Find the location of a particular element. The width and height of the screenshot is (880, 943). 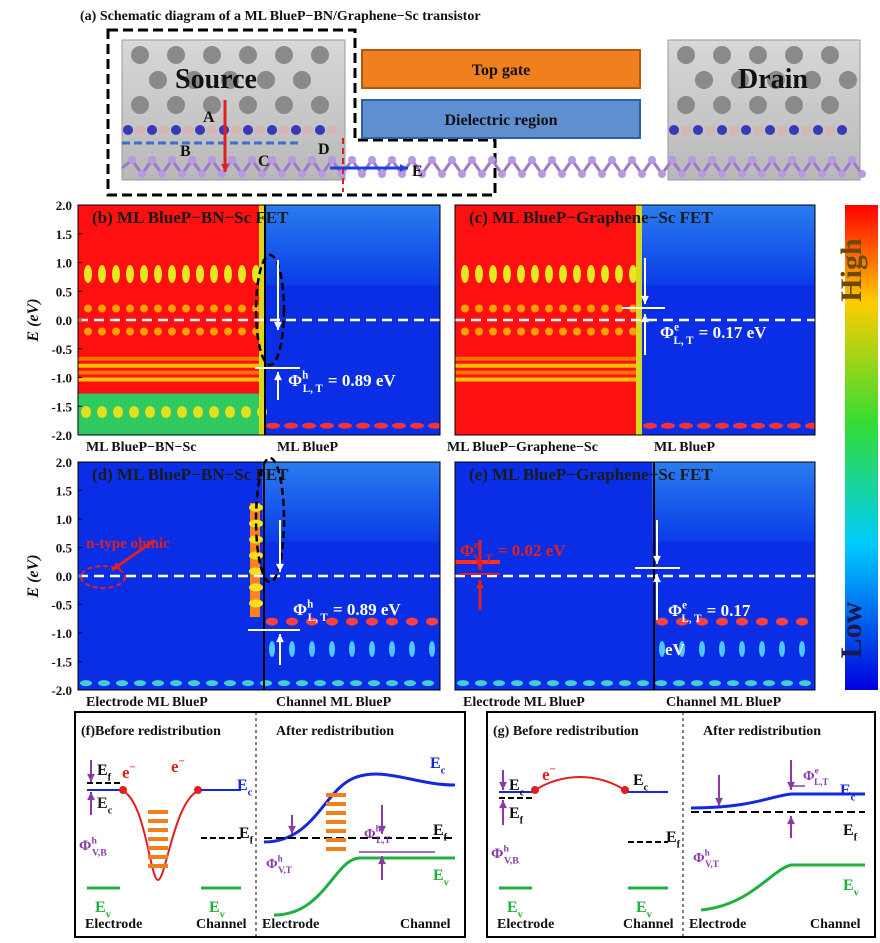

label: B is located at coordinates (185, 151).